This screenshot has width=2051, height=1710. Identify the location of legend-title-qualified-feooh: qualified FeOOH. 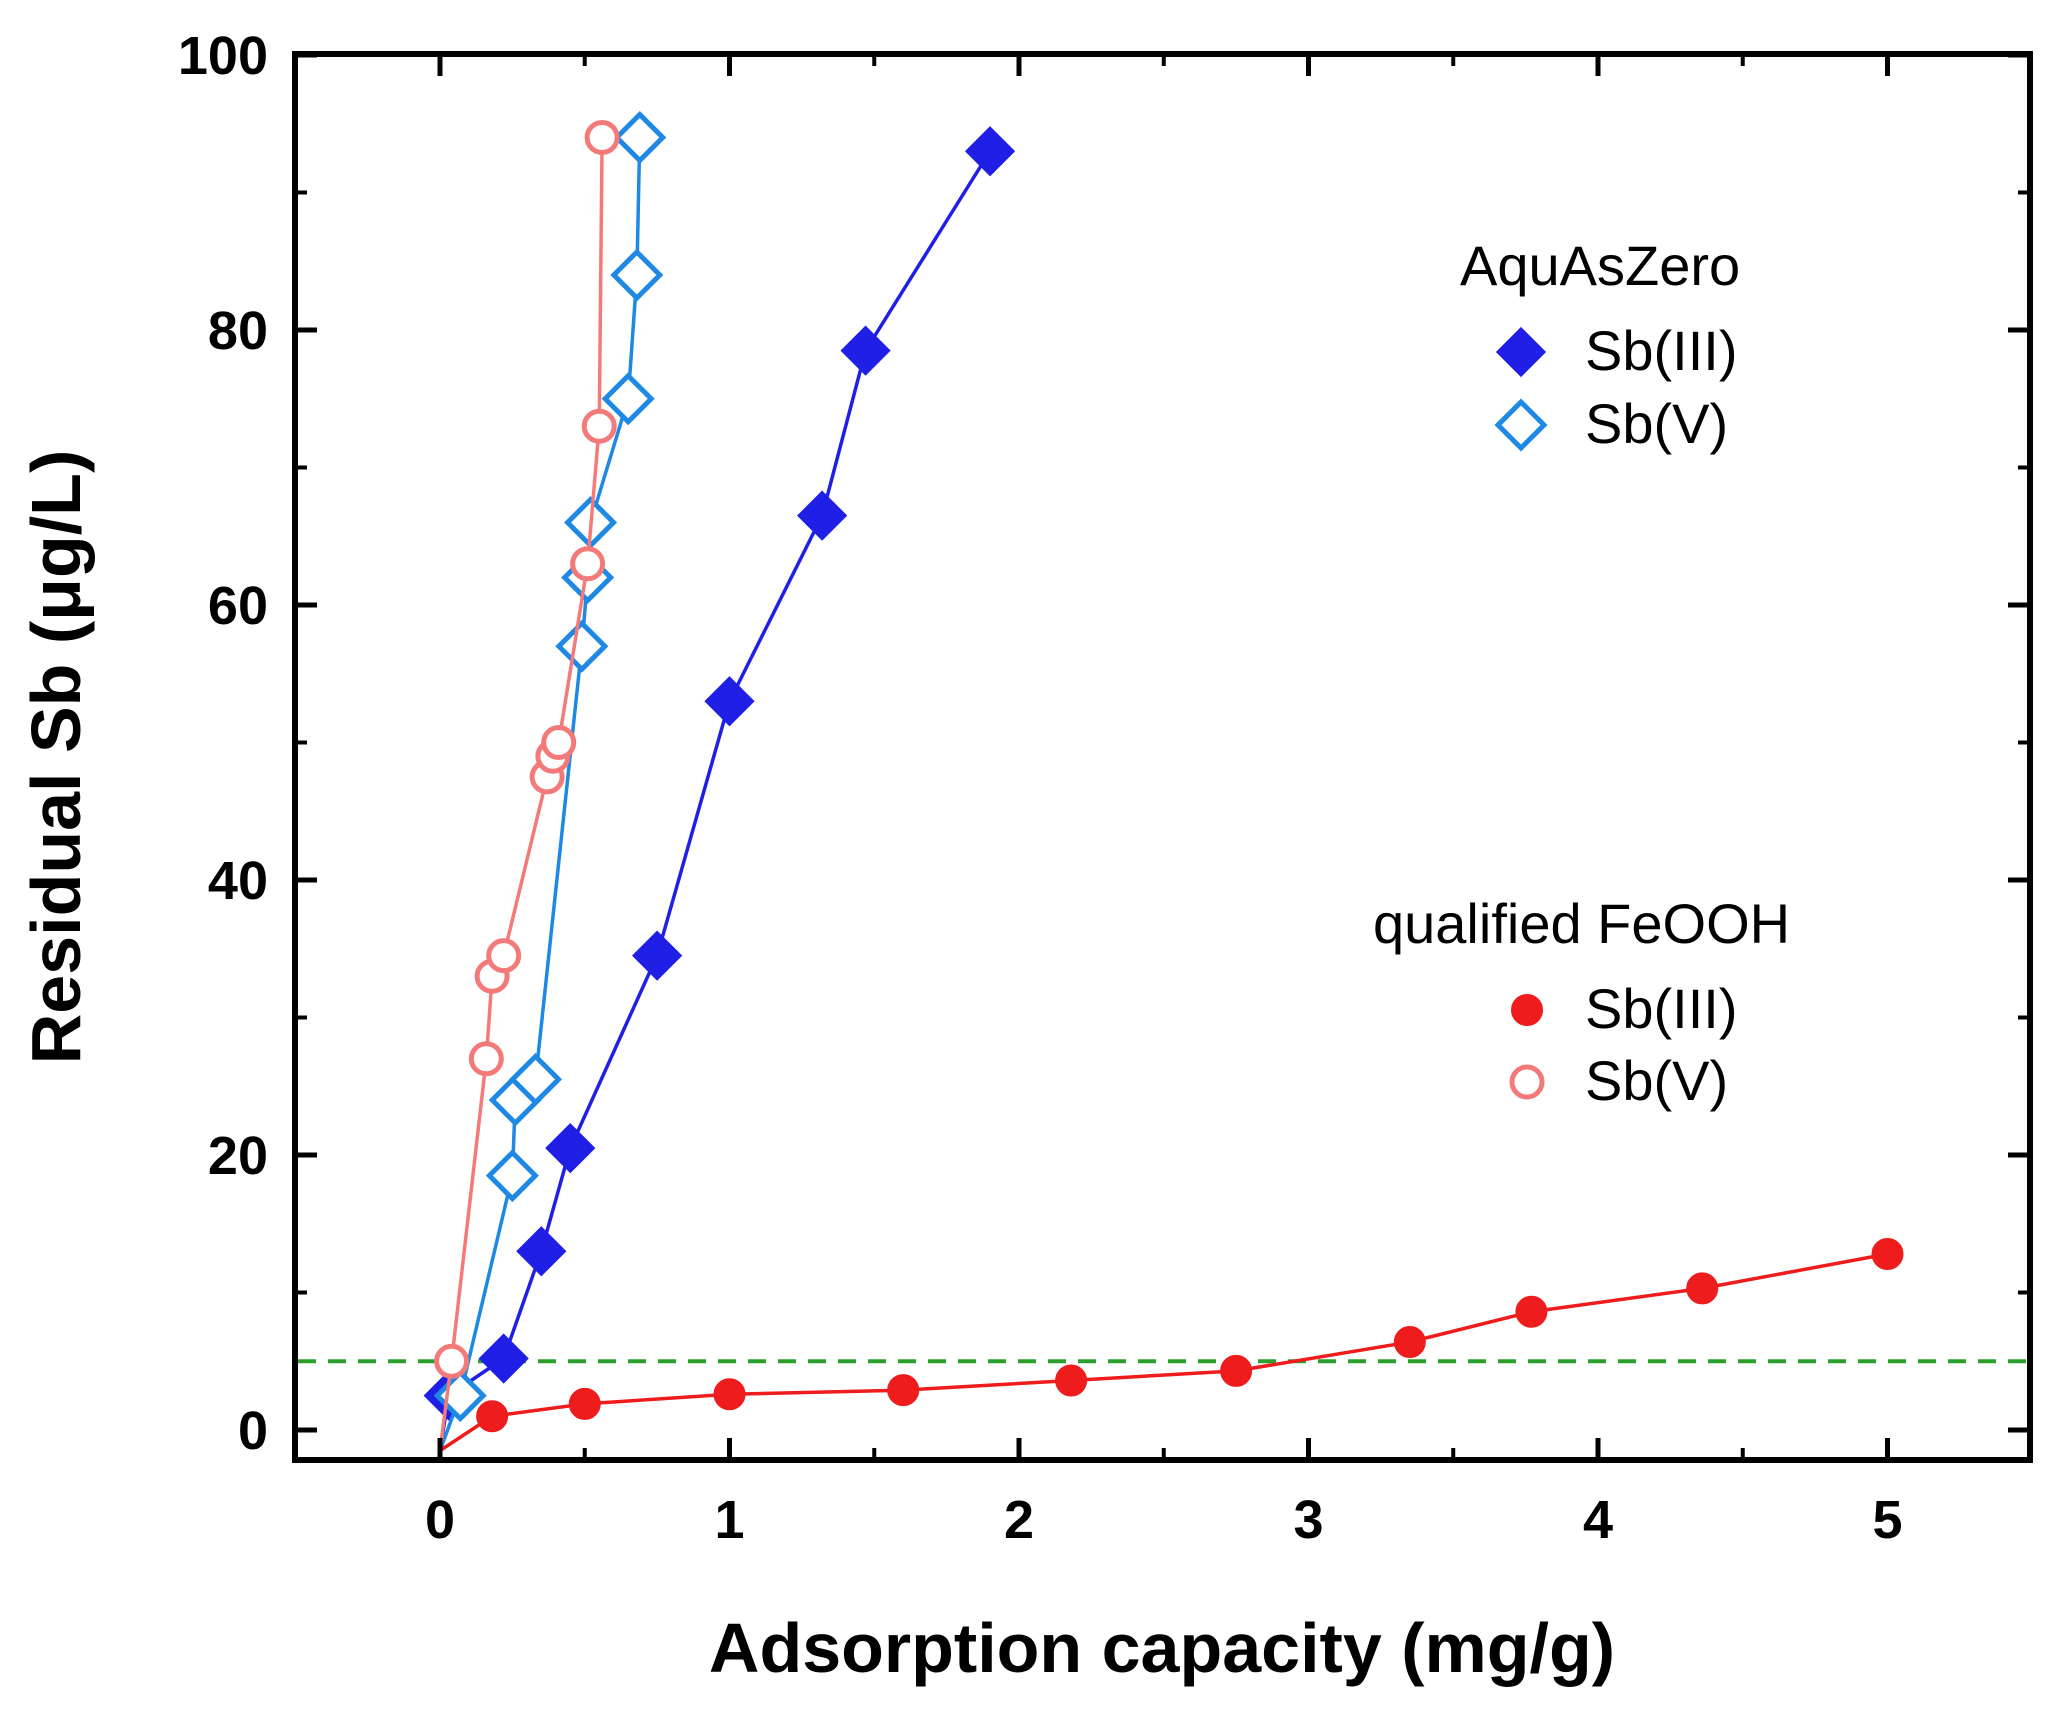
(1581, 923).